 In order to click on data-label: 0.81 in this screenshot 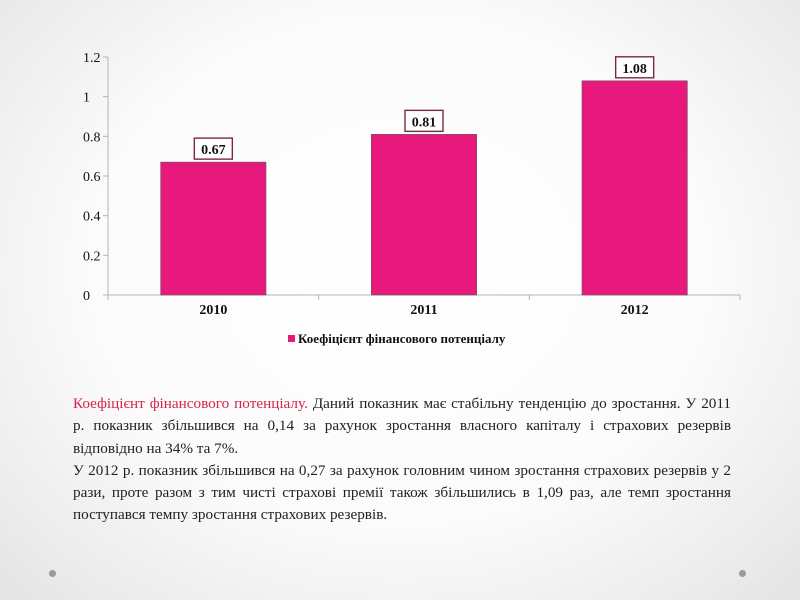, I will do `click(424, 122)`.